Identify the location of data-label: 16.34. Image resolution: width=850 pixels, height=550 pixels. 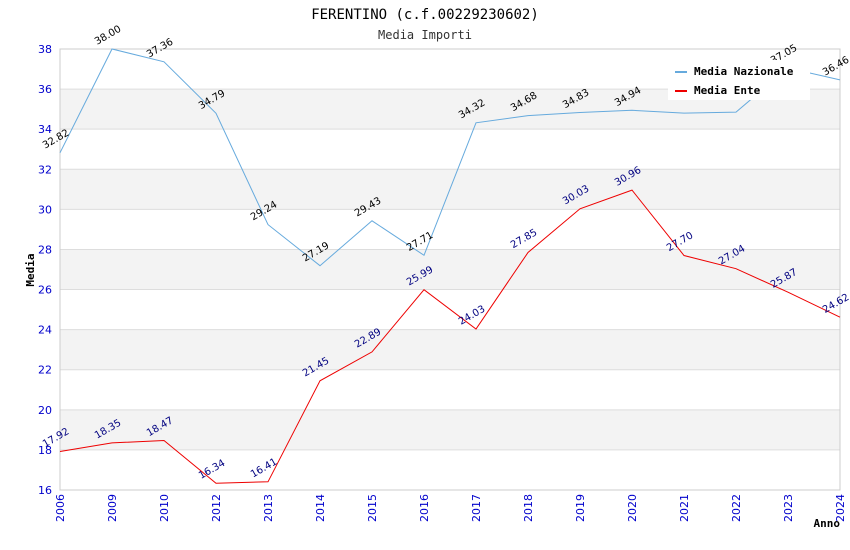
(212, 470).